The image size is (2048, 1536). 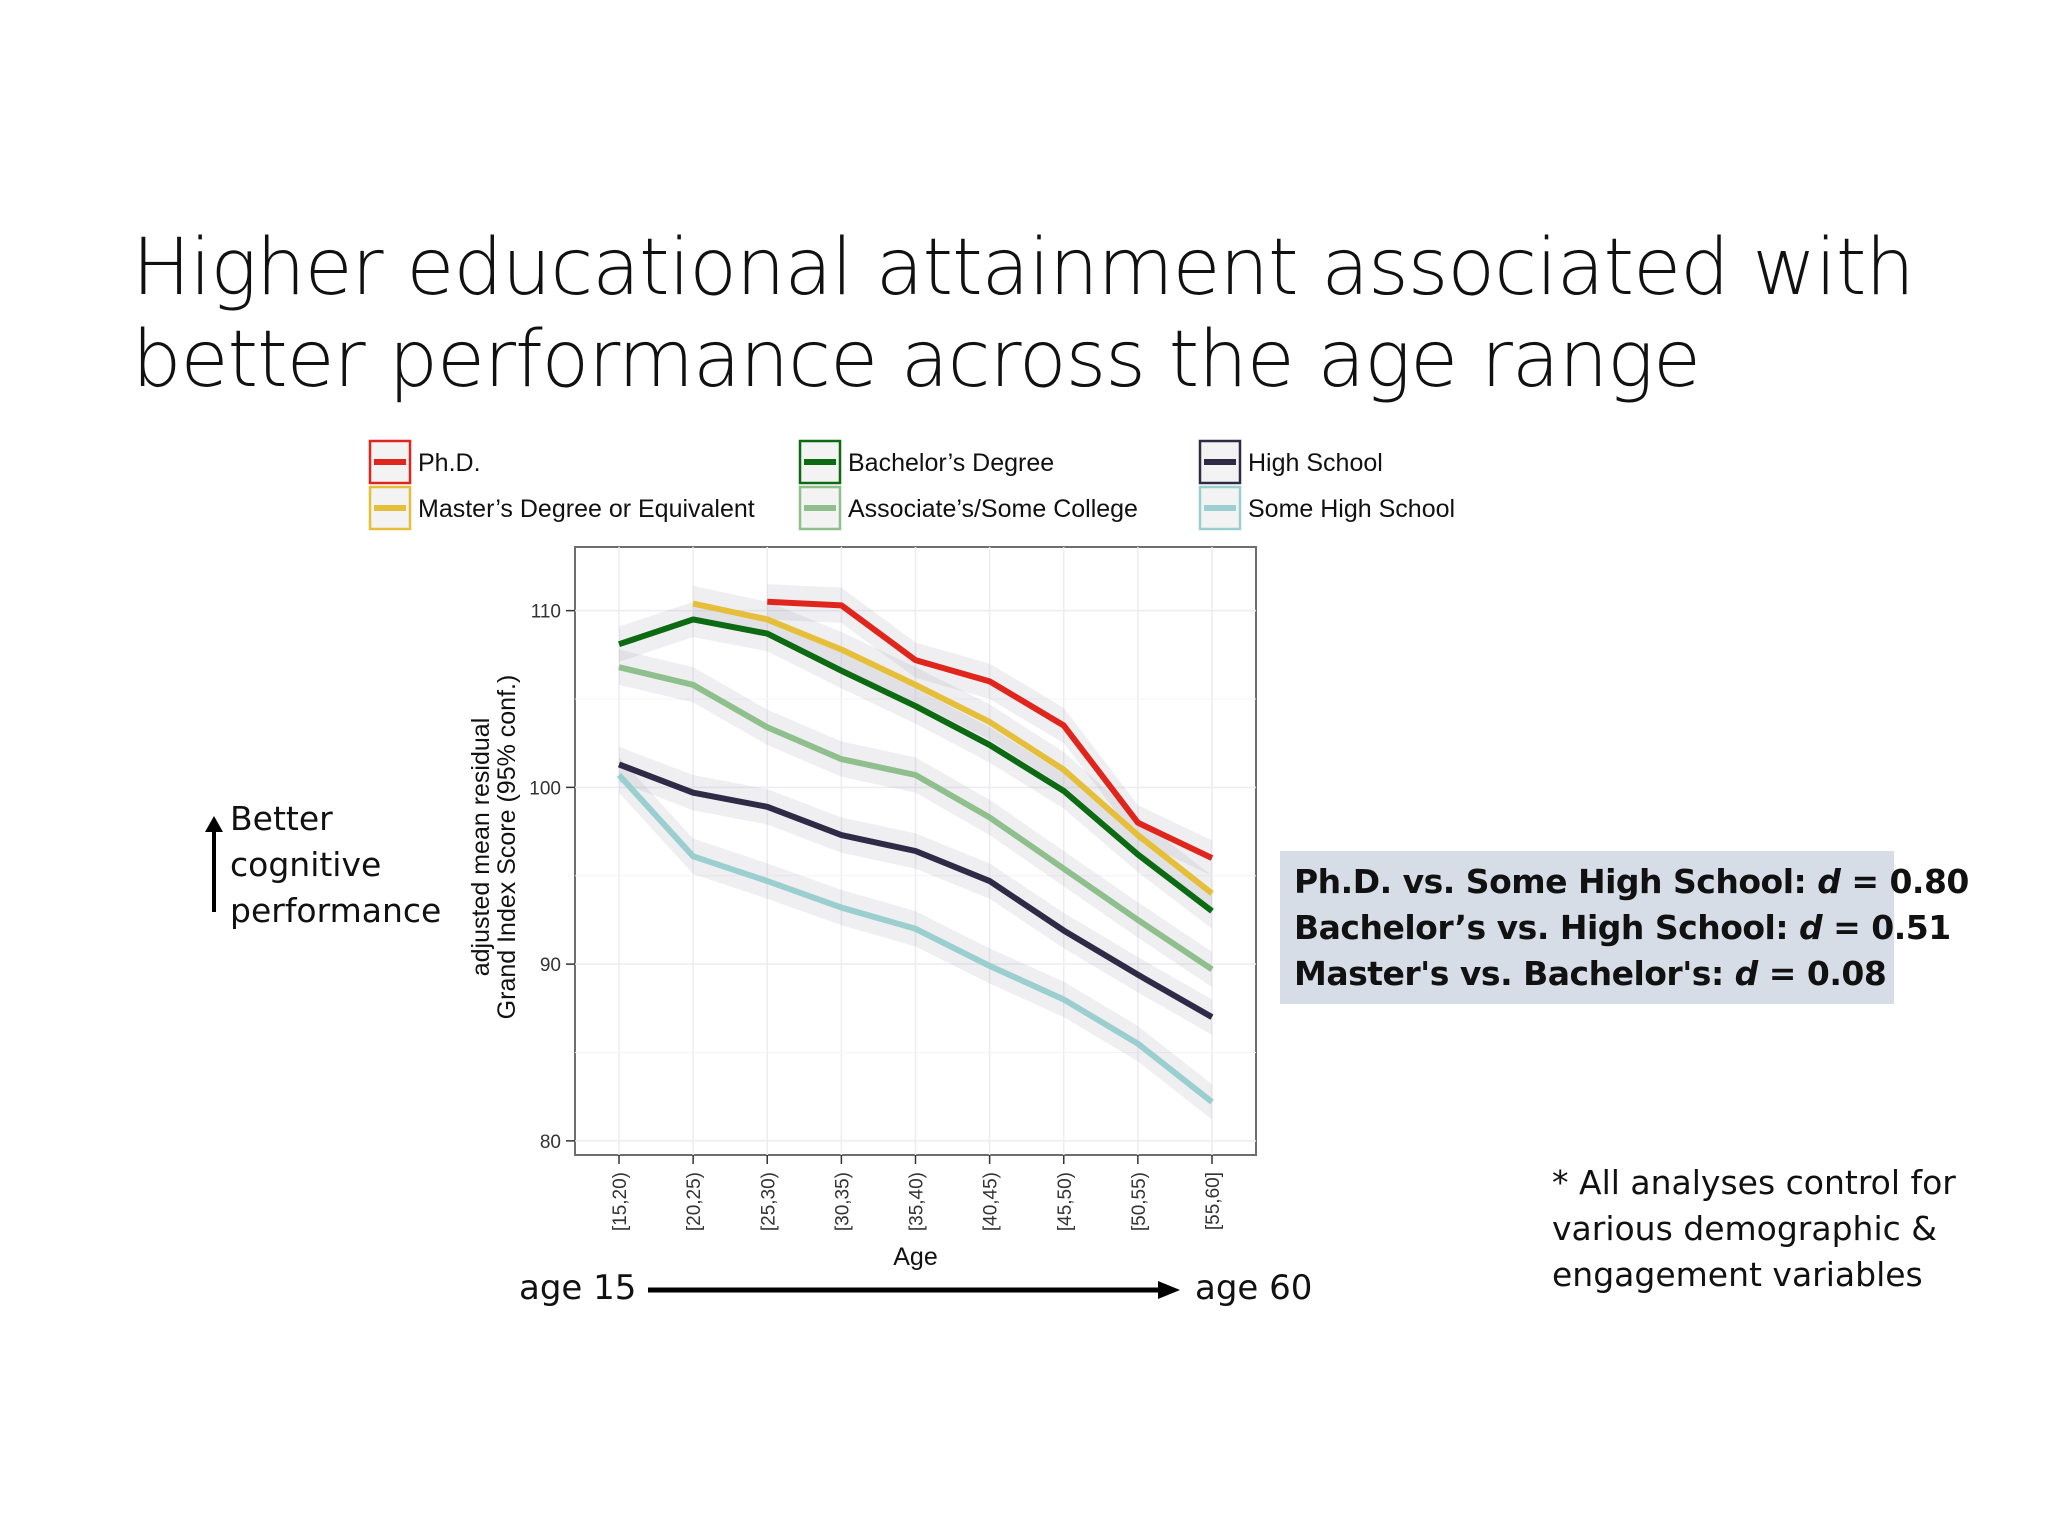 I want to click on legend-label: Some High School, so click(x=1351, y=509).